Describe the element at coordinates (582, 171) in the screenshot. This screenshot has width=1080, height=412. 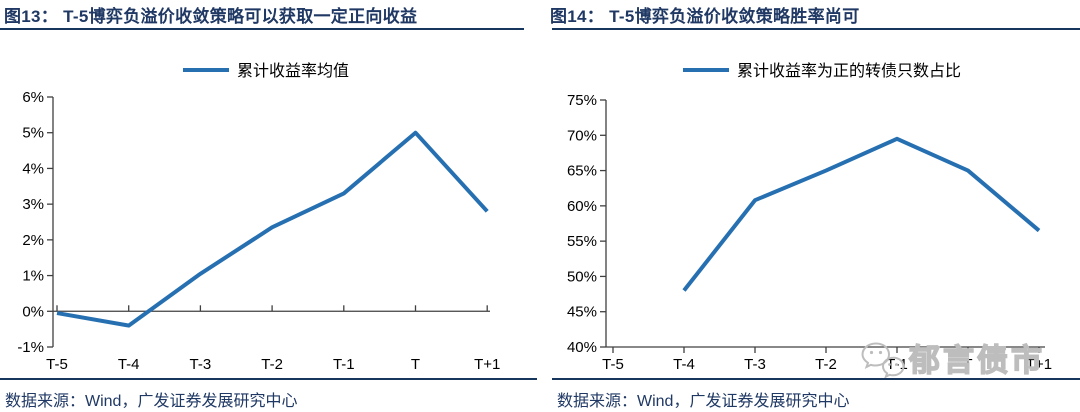
I see `y-tick-label: 65%` at that location.